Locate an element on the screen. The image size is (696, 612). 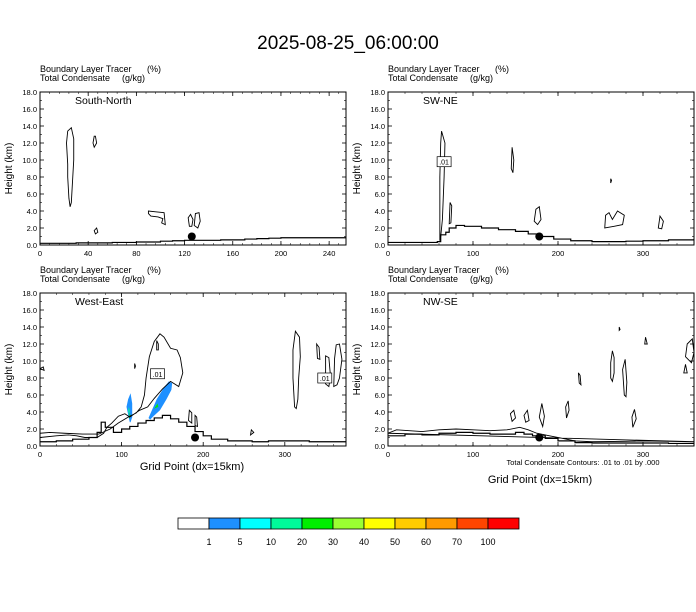
x-axis-label-left: Grid Point (dx=15km) is located at coordinates (192, 467).